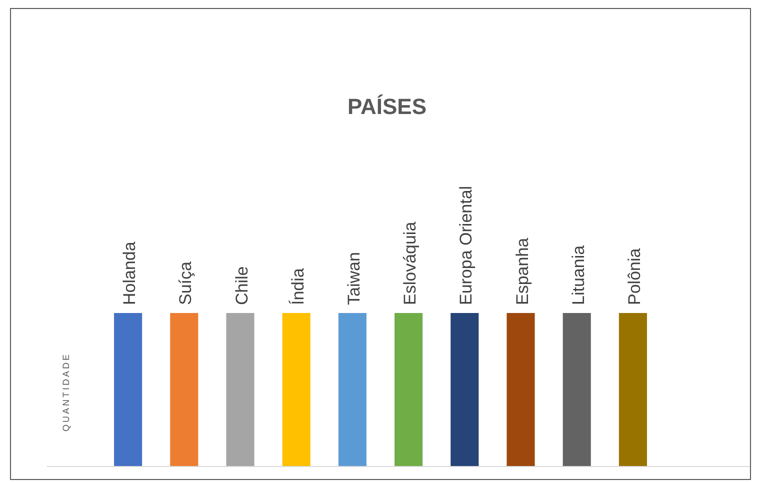 The height and width of the screenshot is (482, 758). Describe the element at coordinates (387, 106) in the screenshot. I see `chart-title: PAÍSES` at that location.